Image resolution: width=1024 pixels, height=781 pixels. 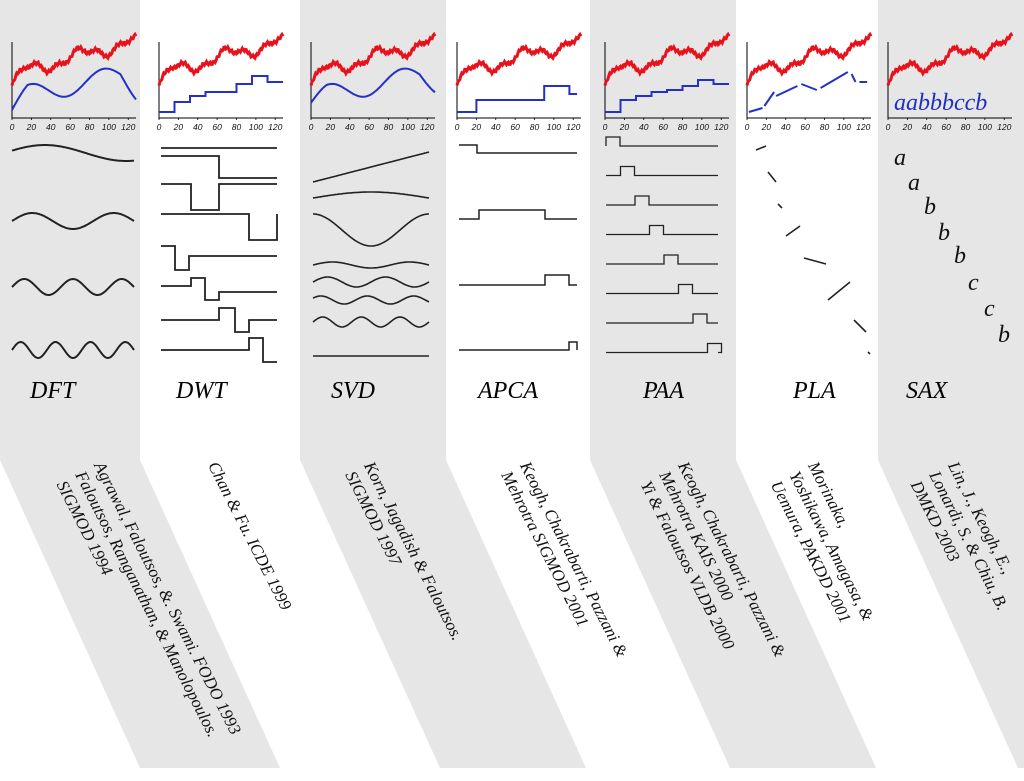 What do you see at coordinates (951, 384) in the screenshot?
I see `gray-band` at bounding box center [951, 384].